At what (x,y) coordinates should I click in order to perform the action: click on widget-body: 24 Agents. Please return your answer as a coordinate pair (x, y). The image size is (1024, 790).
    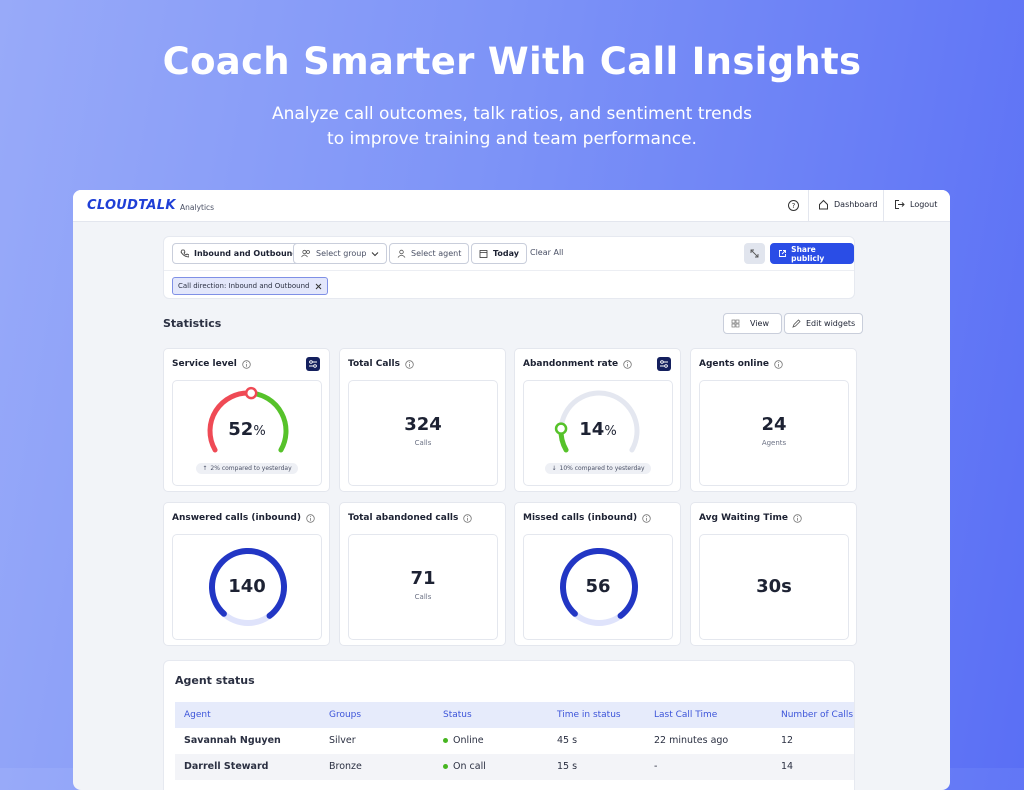
    Looking at the image, I should click on (774, 433).